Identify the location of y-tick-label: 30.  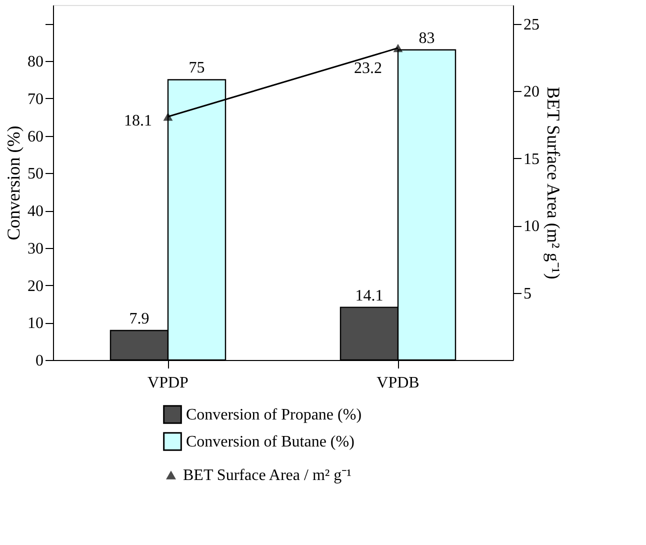
(36, 249).